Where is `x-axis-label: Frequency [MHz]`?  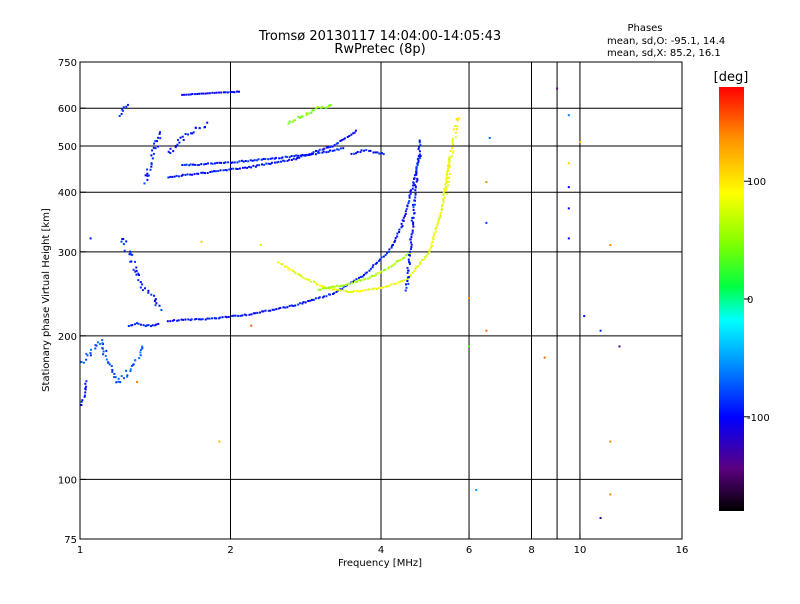 x-axis-label: Frequency [MHz] is located at coordinates (380, 563).